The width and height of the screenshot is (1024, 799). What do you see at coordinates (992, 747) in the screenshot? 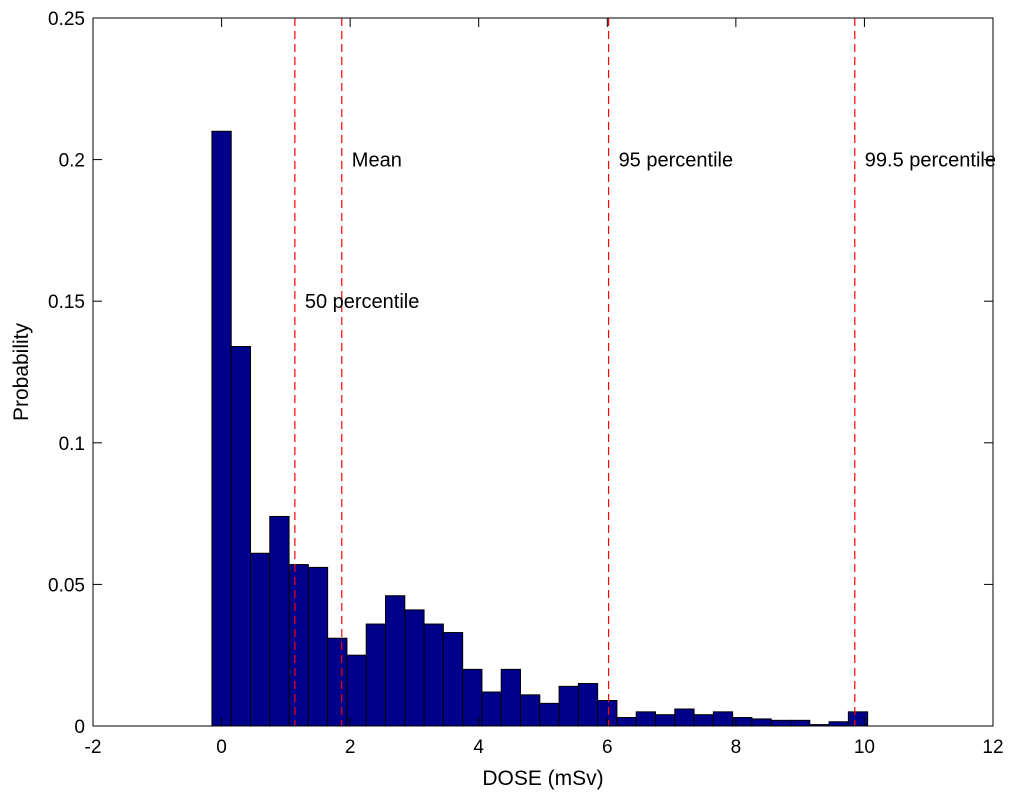
I see `x-tick-label: 12` at bounding box center [992, 747].